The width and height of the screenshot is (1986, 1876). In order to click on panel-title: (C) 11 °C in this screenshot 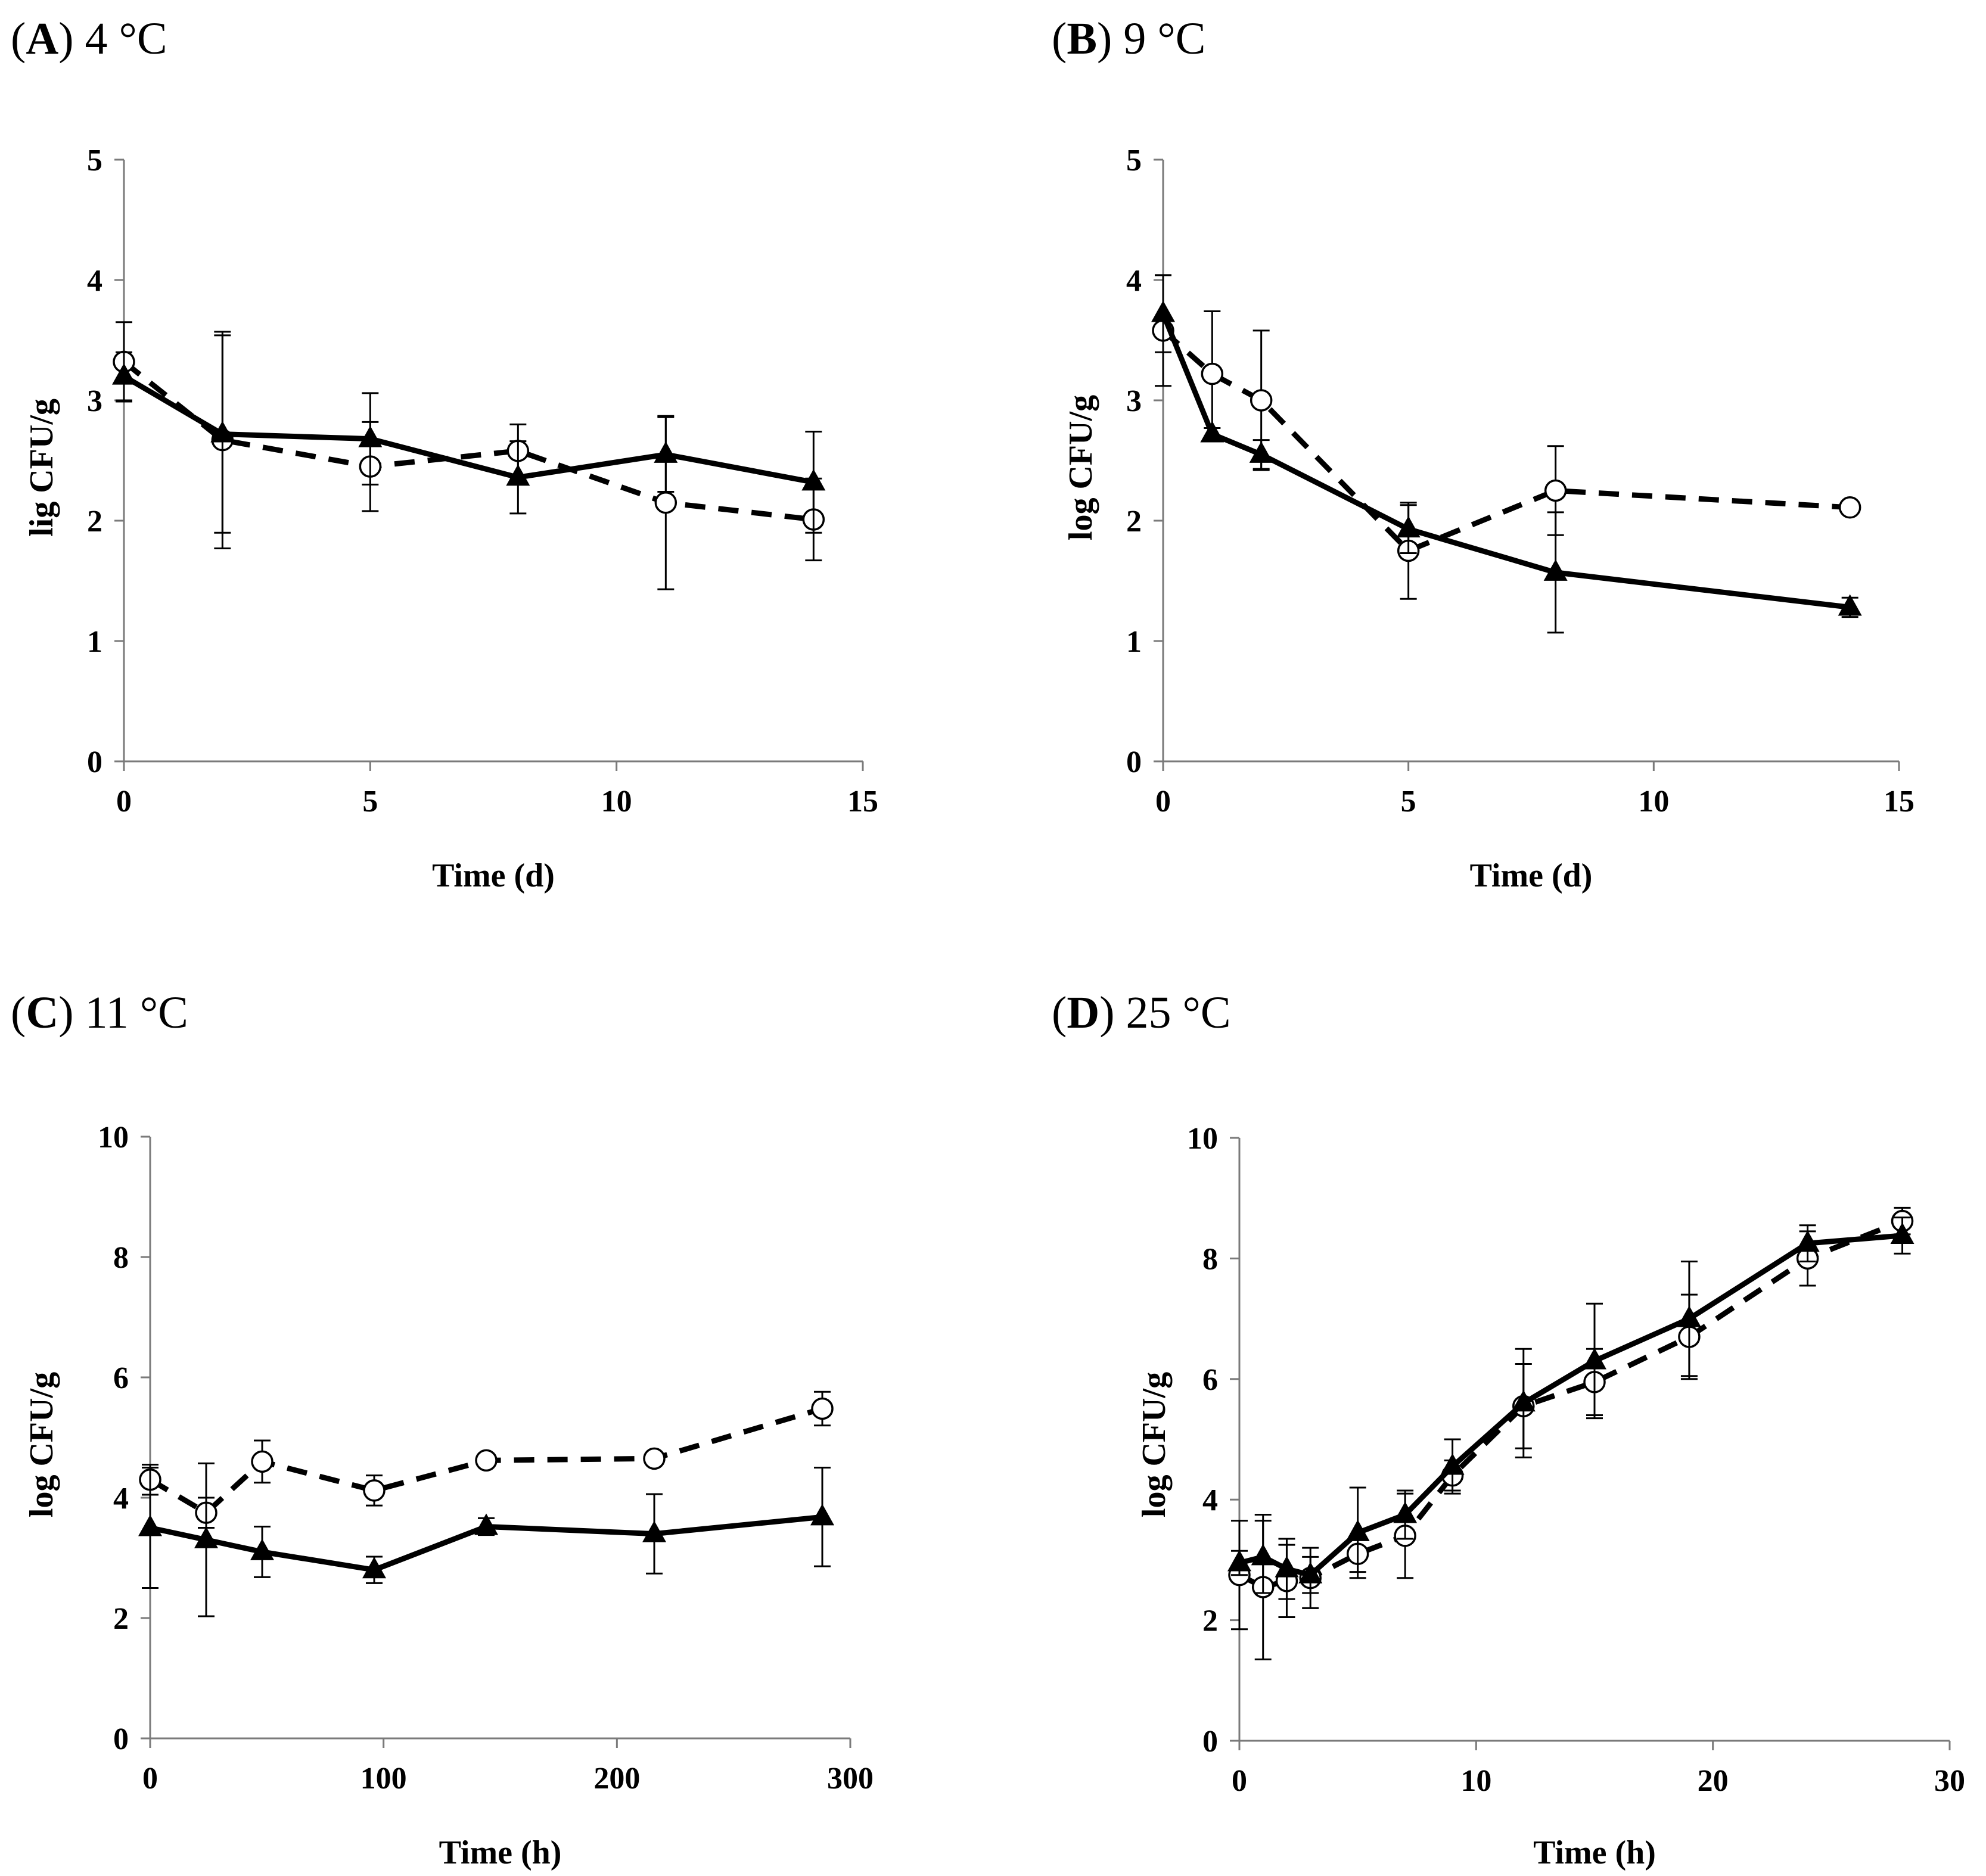, I will do `click(100, 1013)`.